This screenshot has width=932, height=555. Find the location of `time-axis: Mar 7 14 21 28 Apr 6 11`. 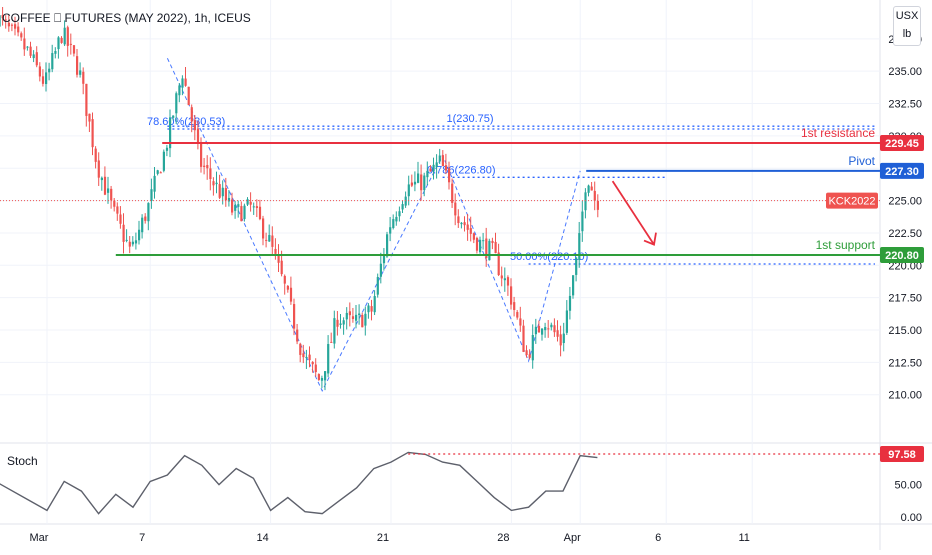

time-axis: Mar 7 14 21 28 Apr 6 11 is located at coordinates (390, 538).